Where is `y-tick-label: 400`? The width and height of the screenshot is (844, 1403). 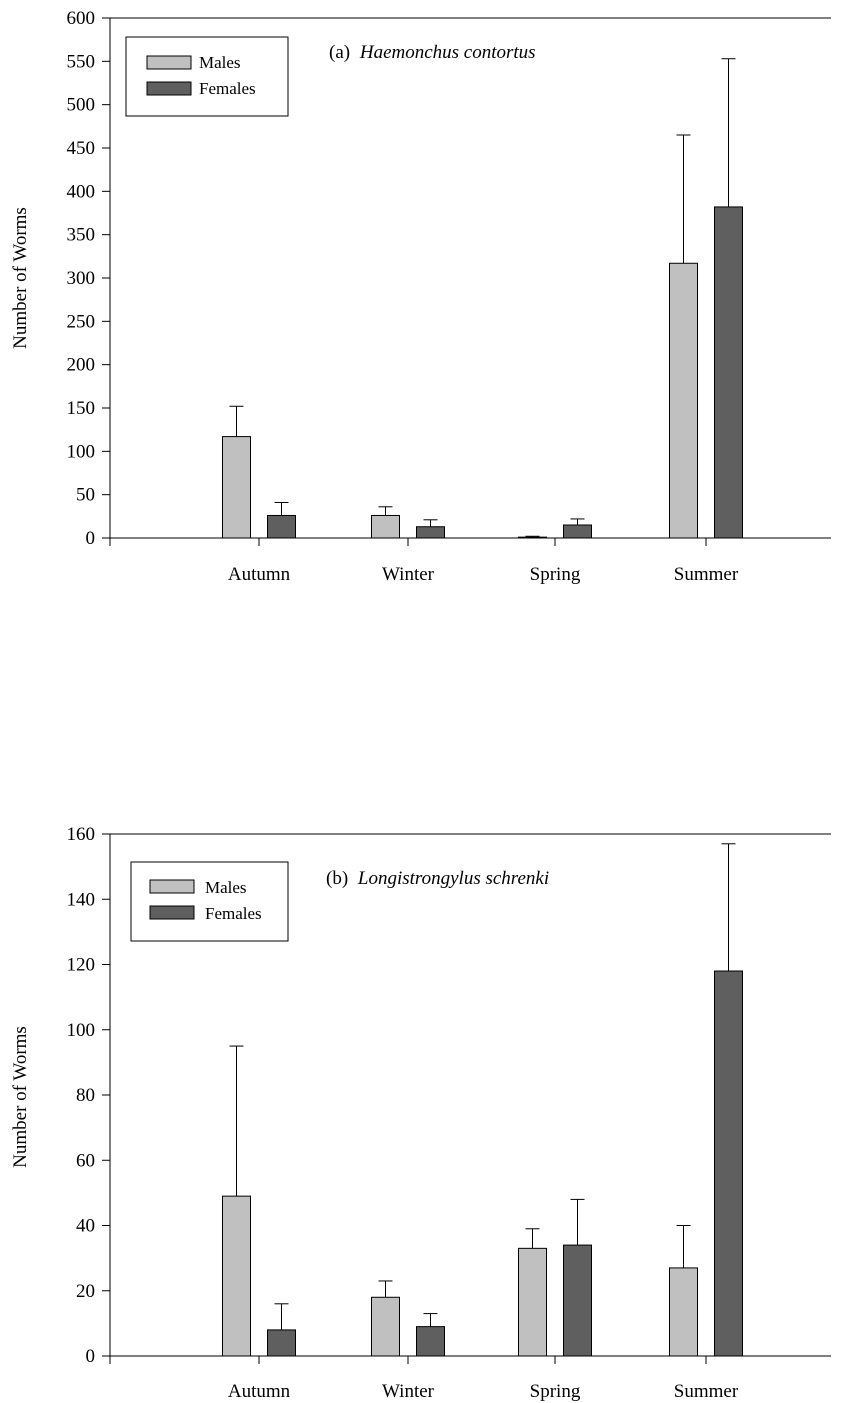
y-tick-label: 400 is located at coordinates (81, 191).